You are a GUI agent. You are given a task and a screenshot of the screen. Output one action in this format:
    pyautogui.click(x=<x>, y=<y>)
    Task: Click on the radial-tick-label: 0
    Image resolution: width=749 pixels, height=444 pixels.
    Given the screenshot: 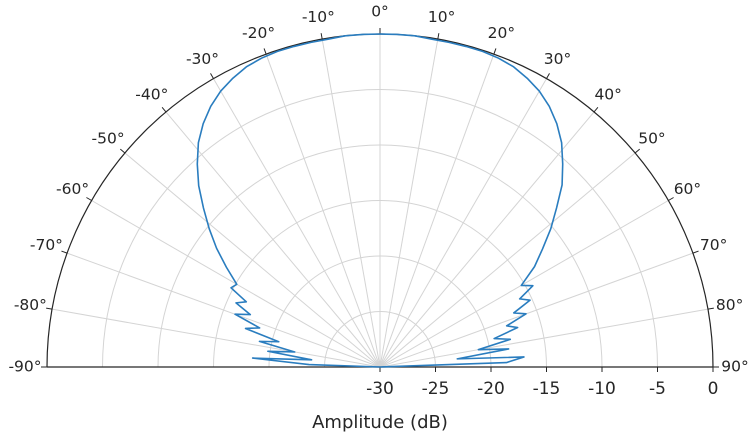 What is the action you would take?
    pyautogui.click(x=713, y=389)
    